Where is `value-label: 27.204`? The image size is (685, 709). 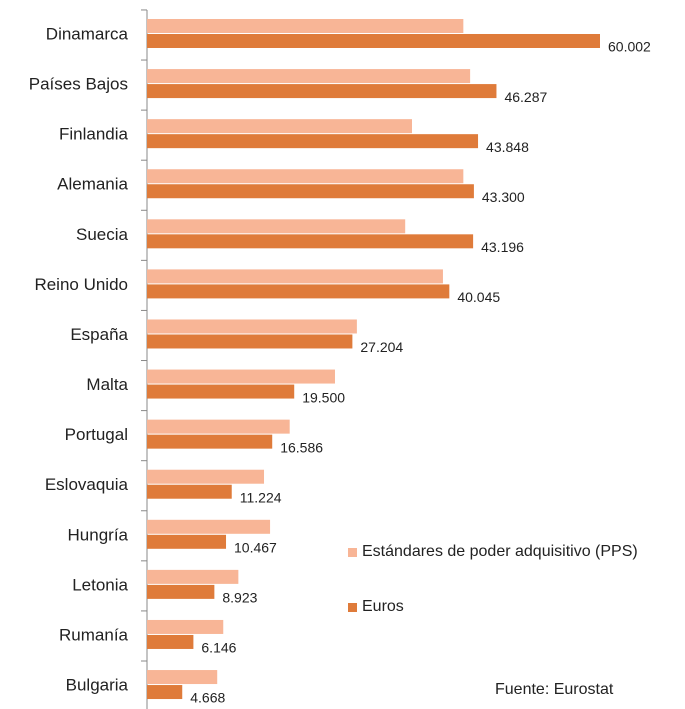
value-label: 27.204 is located at coordinates (381, 347).